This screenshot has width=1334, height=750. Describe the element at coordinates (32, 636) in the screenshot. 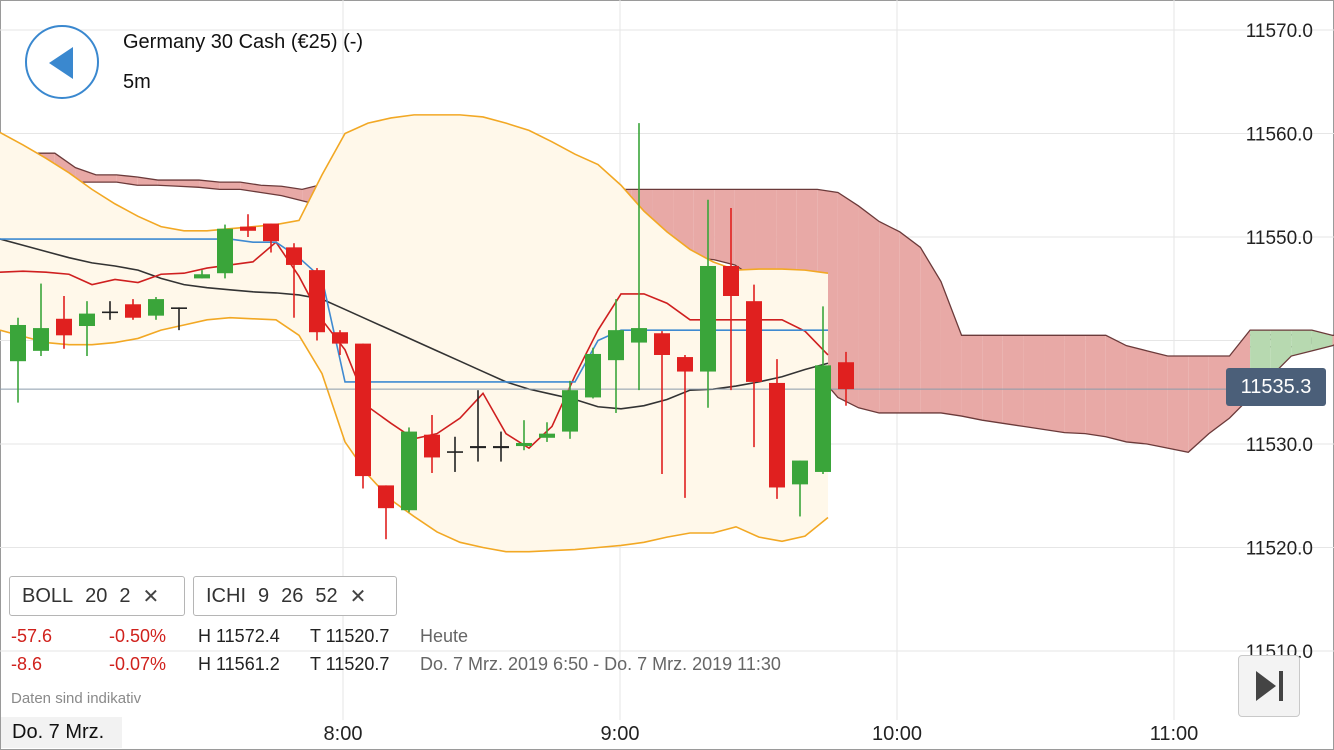

I see `change-today: -57.6` at that location.